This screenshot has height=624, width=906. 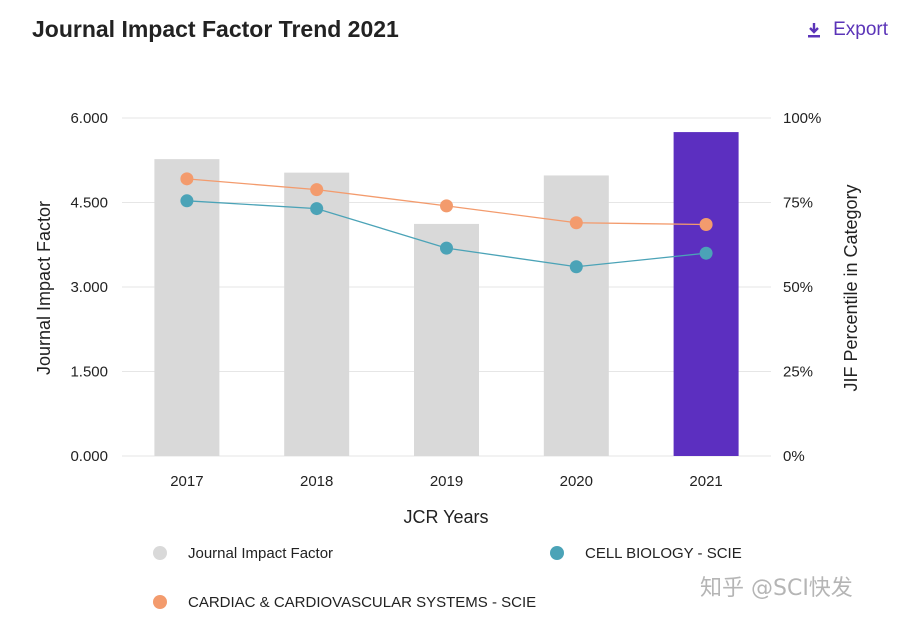 I want to click on export-label: Export, so click(x=860, y=29).